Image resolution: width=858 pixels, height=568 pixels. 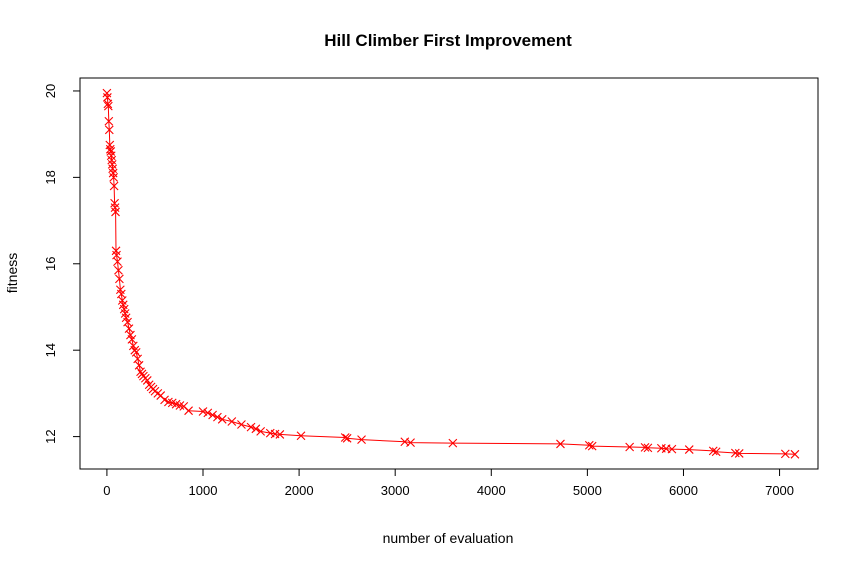 What do you see at coordinates (779, 490) in the screenshot?
I see `x-tick-label: 7000` at bounding box center [779, 490].